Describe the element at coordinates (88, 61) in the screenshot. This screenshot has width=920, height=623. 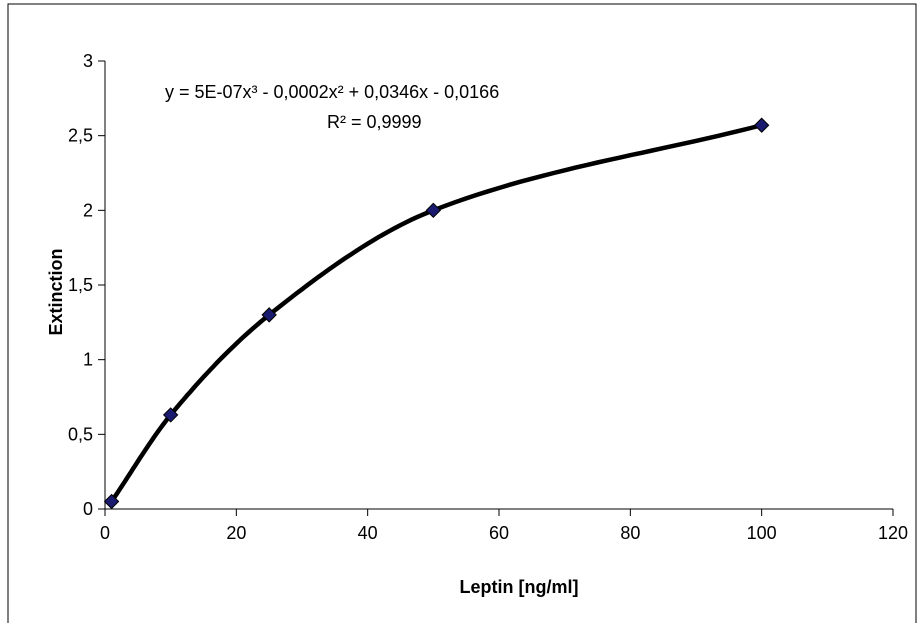
I see `y-tick-label: 3` at that location.